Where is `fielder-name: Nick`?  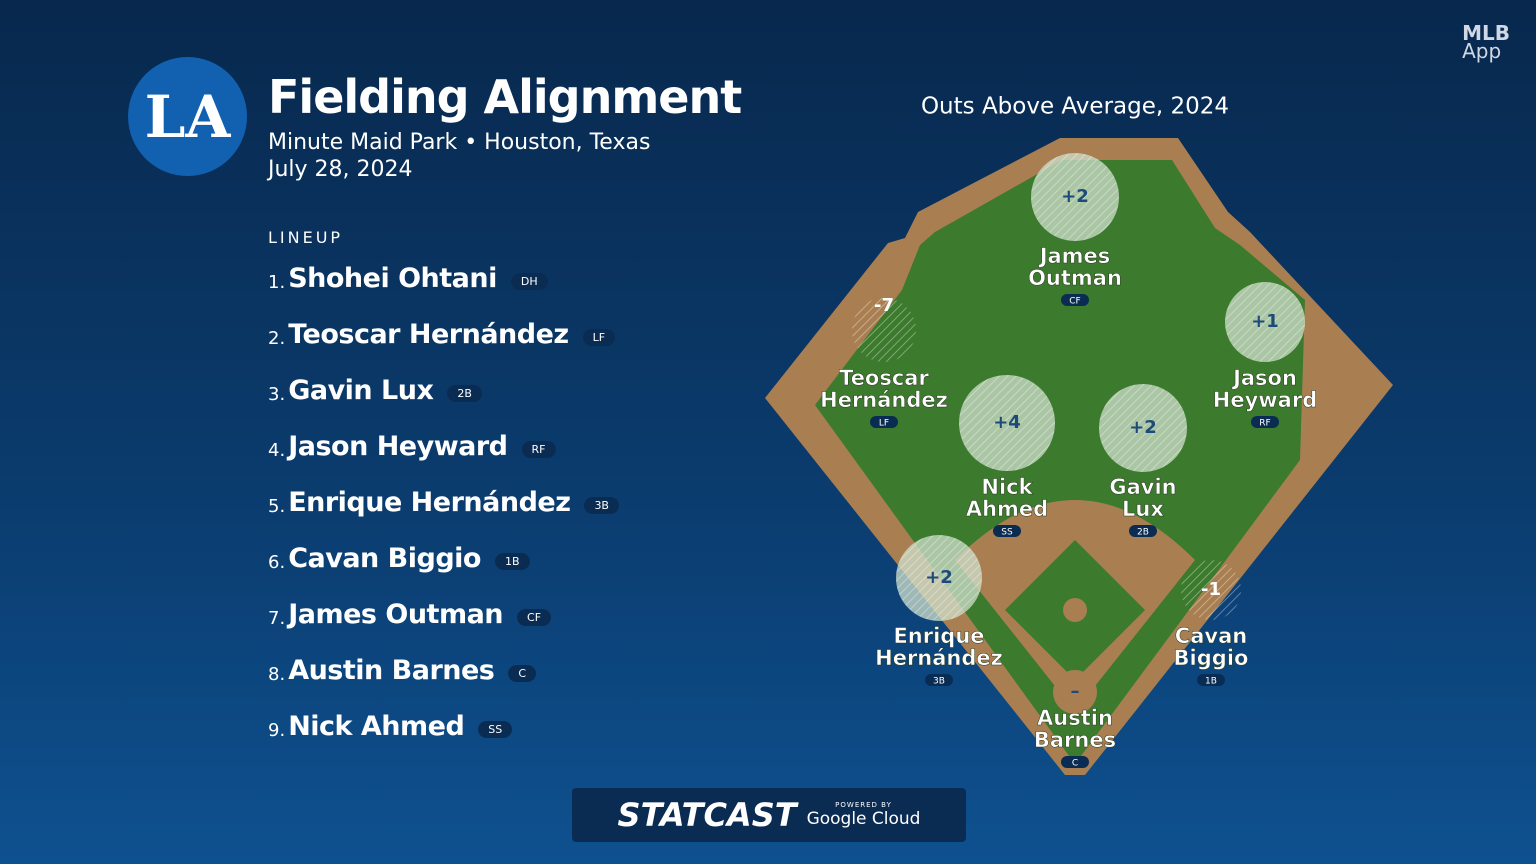 fielder-name: Nick is located at coordinates (1007, 487).